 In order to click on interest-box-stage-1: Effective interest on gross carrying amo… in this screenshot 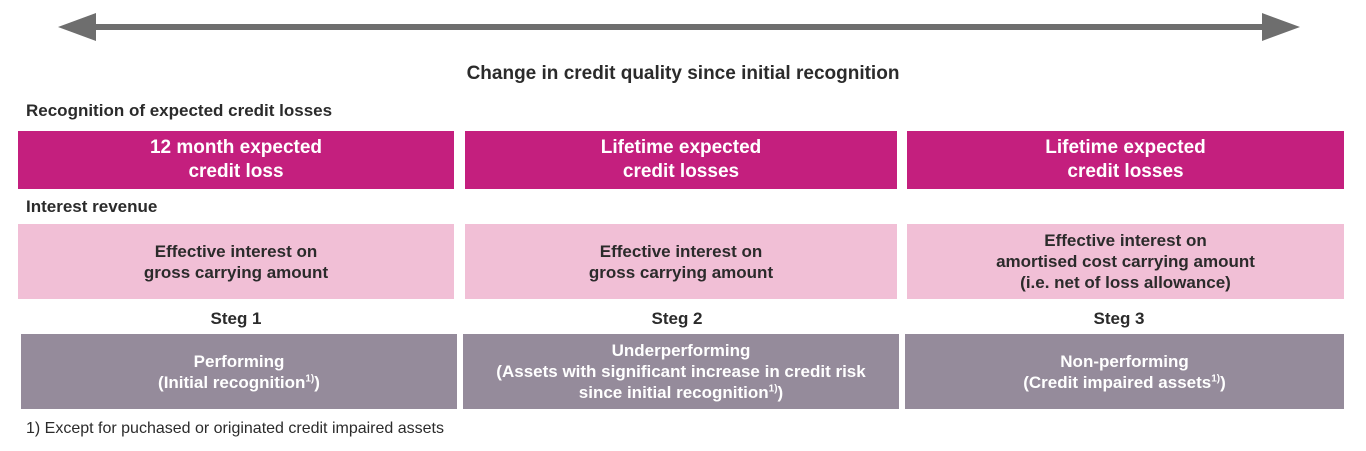, I will do `click(236, 261)`.